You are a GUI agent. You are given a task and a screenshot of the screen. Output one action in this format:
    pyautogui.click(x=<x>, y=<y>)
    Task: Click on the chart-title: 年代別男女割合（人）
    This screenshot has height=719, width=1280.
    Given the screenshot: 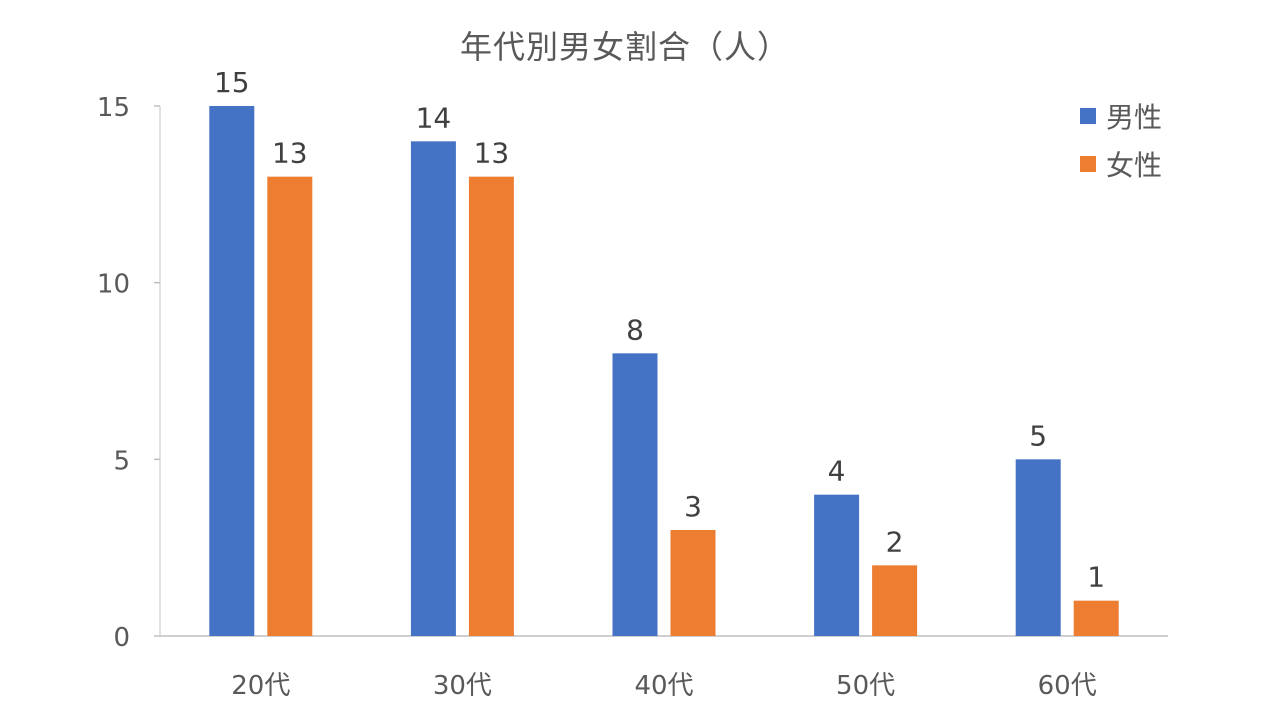 What is the action you would take?
    pyautogui.click(x=624, y=47)
    